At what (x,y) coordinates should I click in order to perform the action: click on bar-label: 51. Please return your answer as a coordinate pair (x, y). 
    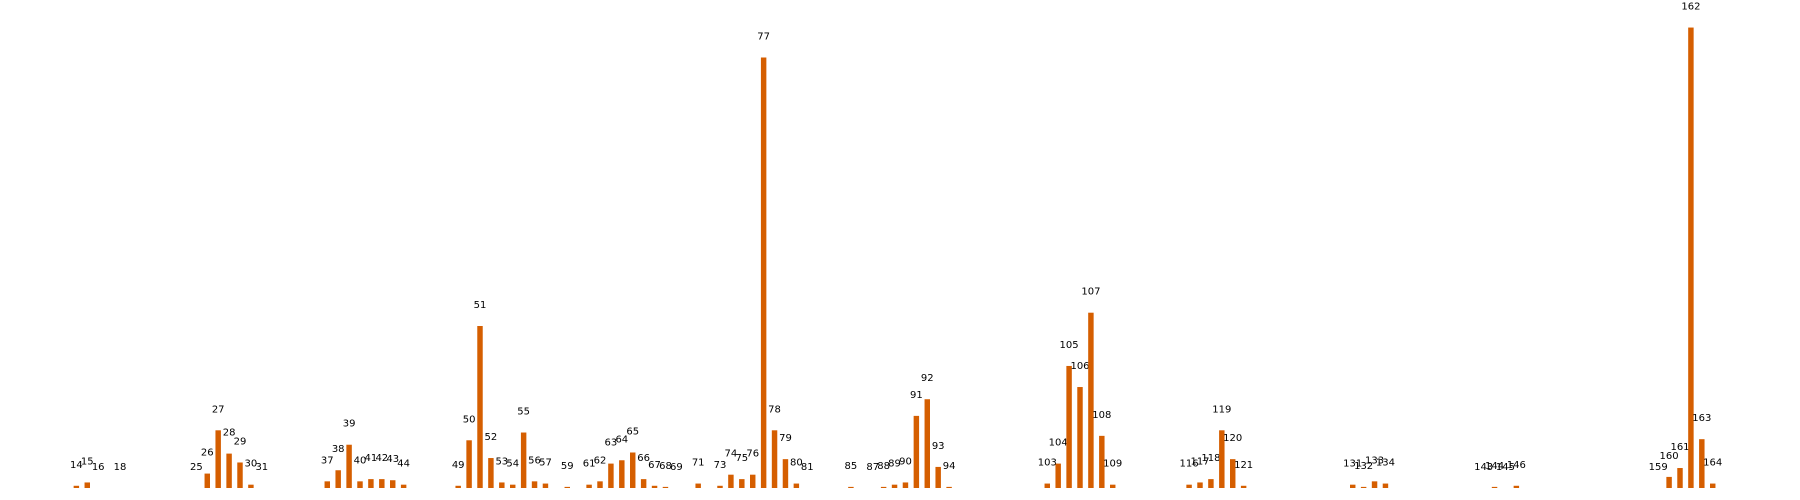
    Looking at the image, I should click on (480, 305).